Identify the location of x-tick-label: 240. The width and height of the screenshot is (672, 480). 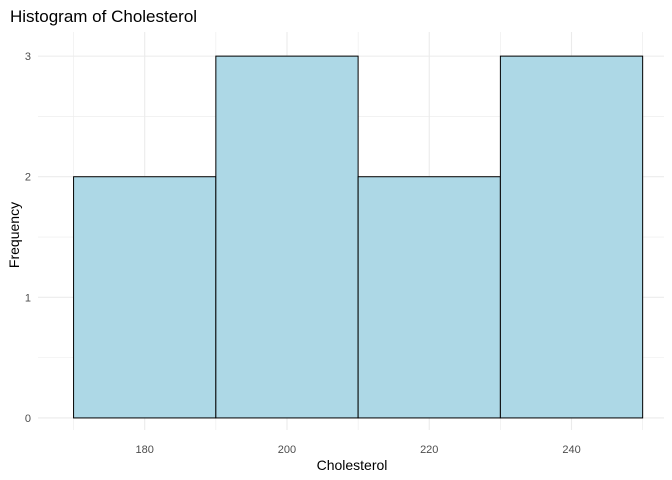
(571, 450).